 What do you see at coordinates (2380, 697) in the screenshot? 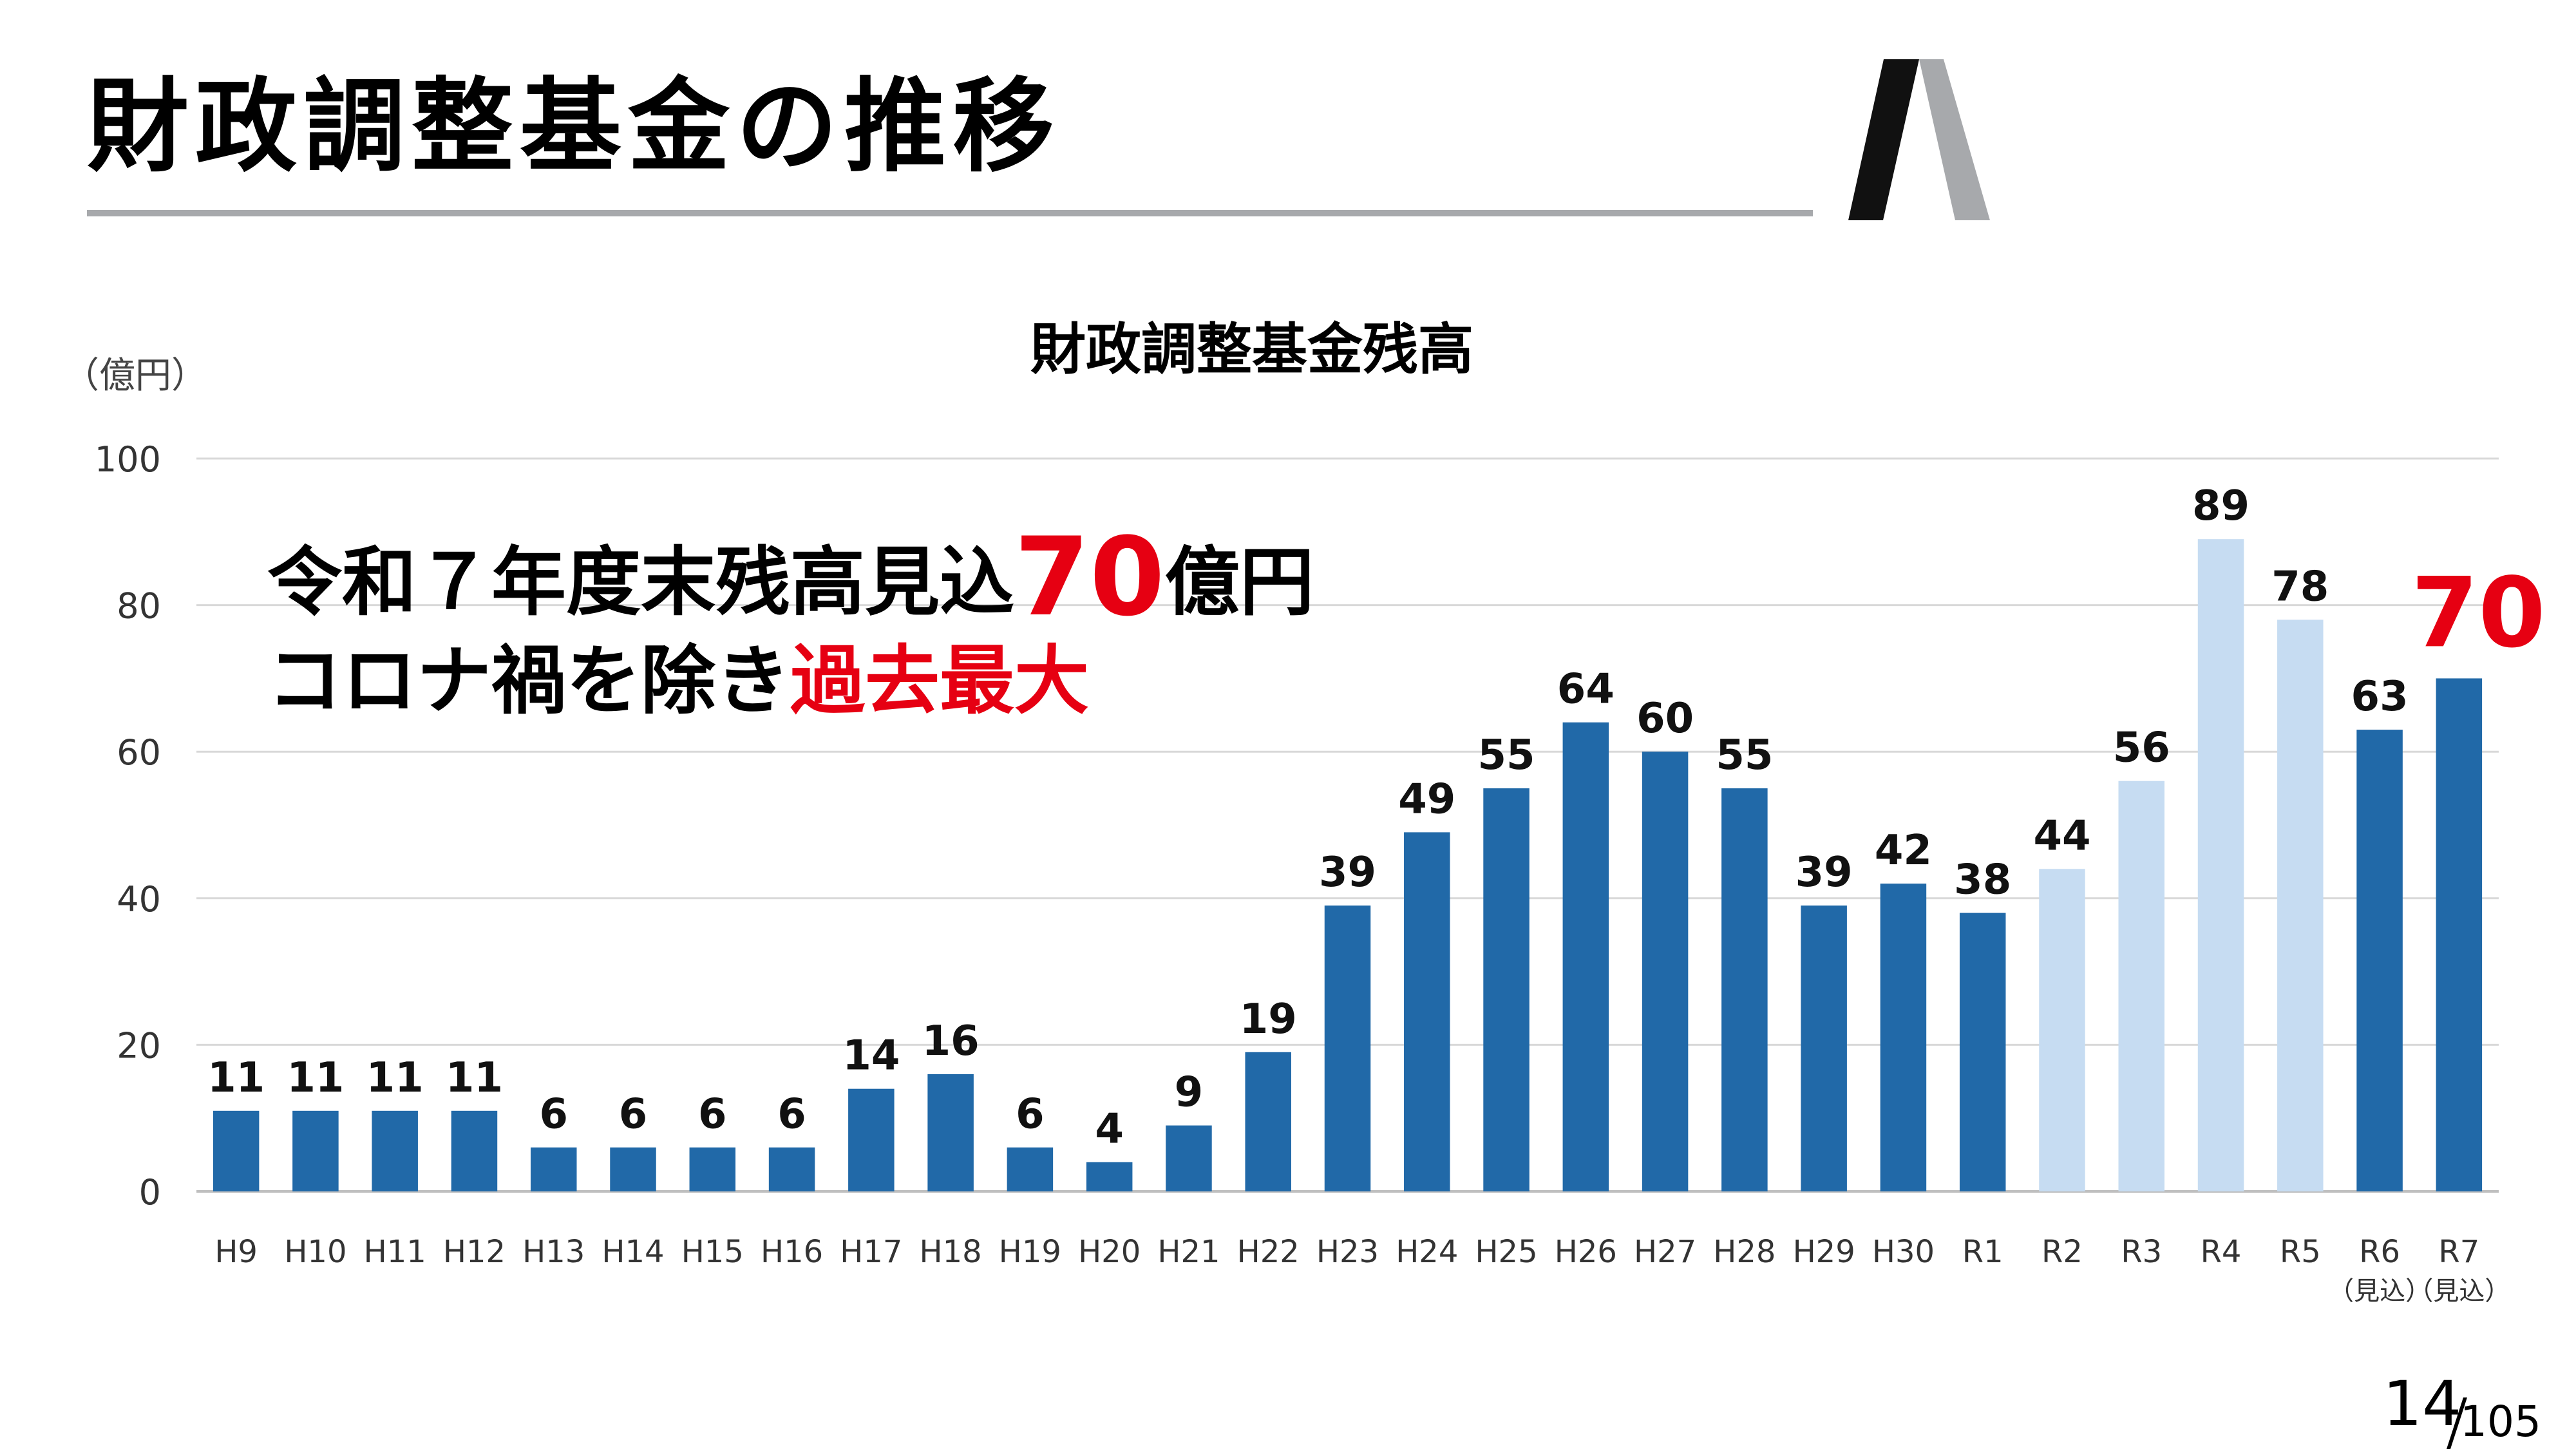
I see `data-label: 63` at bounding box center [2380, 697].